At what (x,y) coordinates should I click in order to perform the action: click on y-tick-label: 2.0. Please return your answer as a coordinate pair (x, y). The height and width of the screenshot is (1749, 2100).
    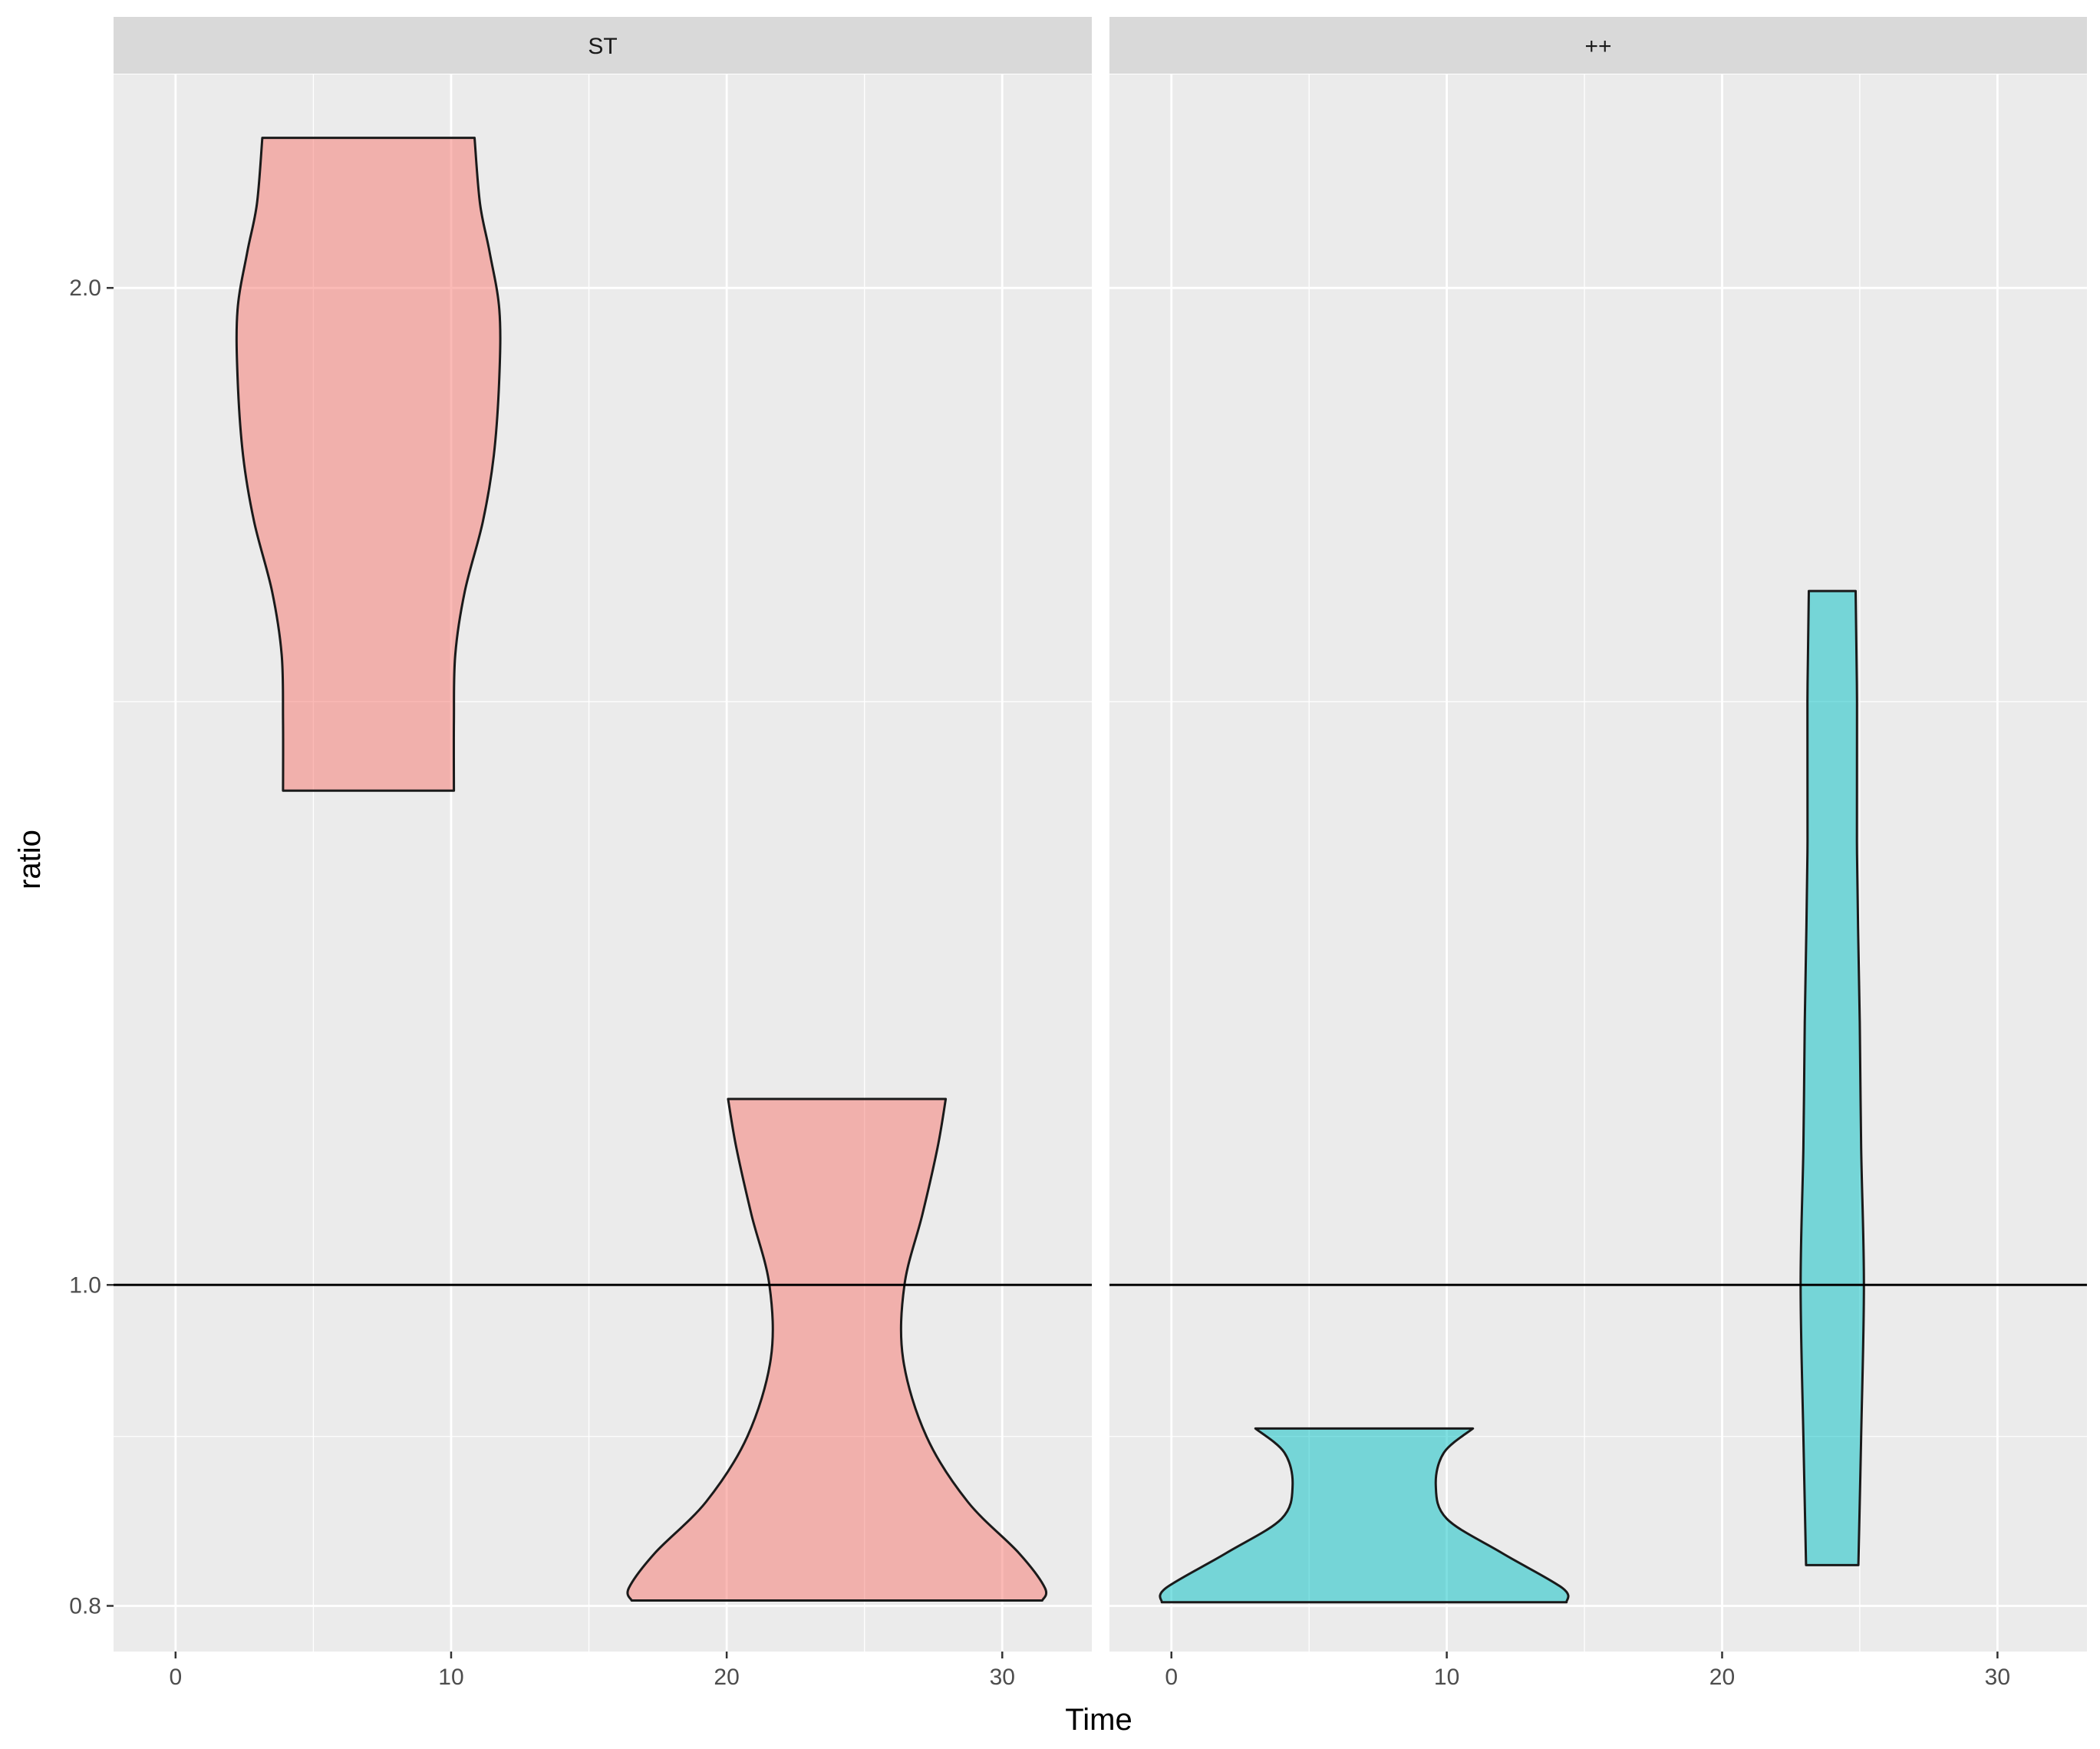
    Looking at the image, I should click on (85, 288).